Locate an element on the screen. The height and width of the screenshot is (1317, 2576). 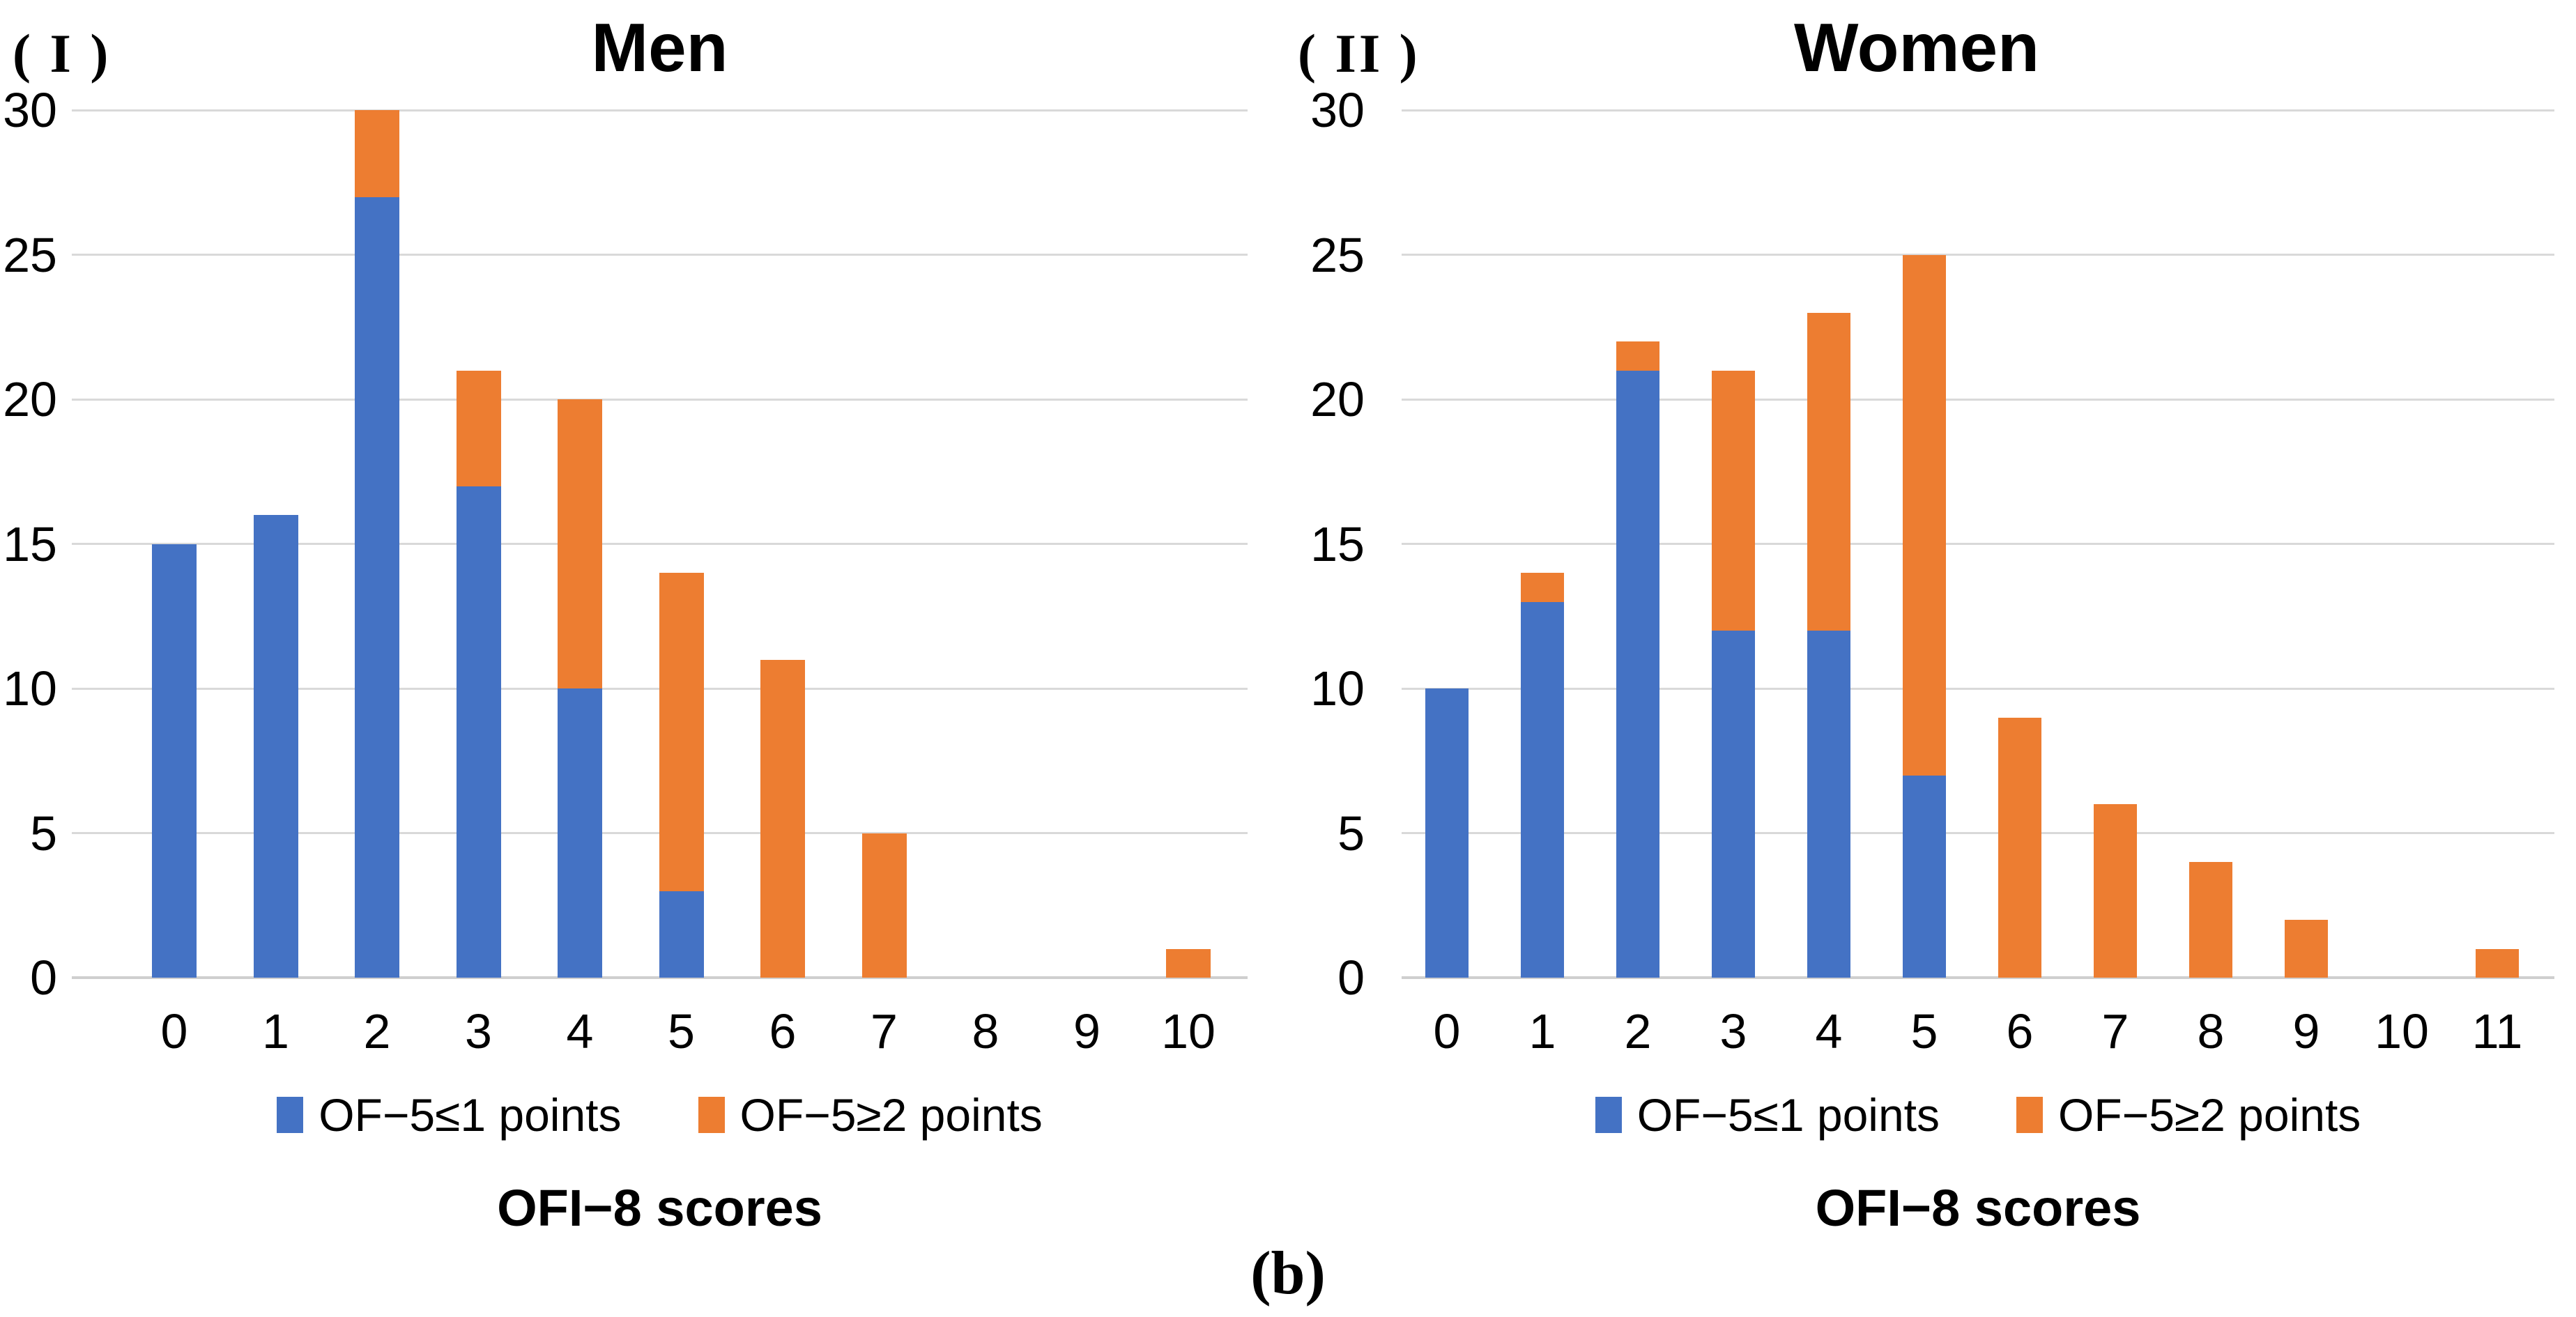
bar-1-segment-orange is located at coordinates (1543, 587).